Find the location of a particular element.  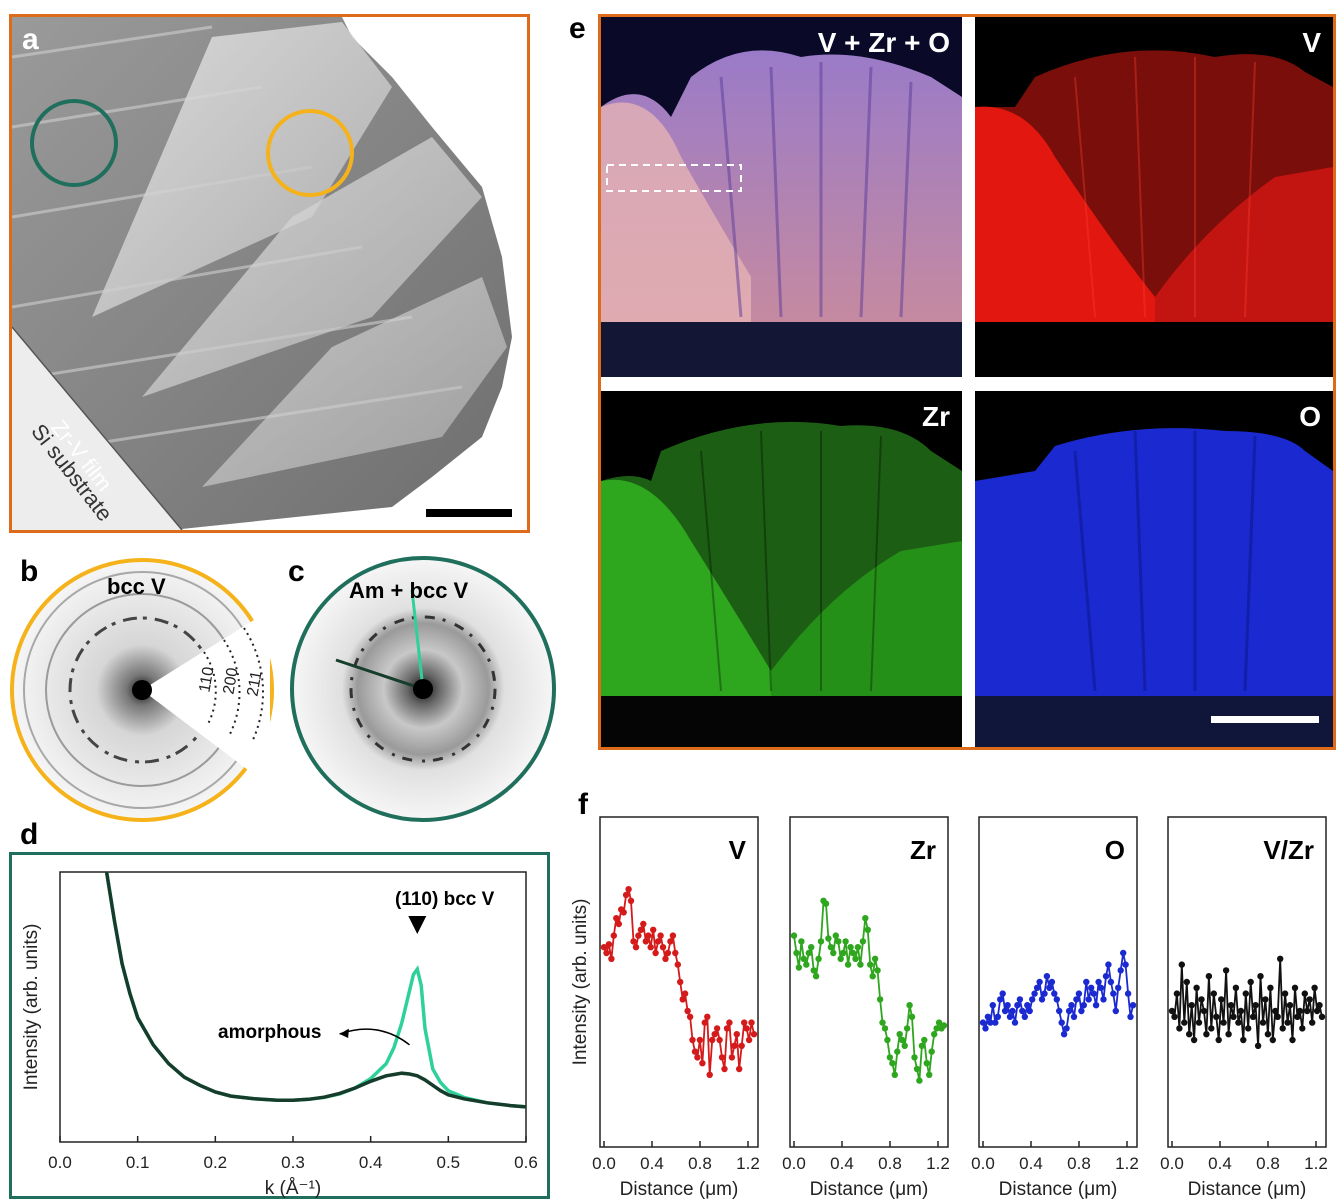

peak-label: (110) bcc V is located at coordinates (445, 899).